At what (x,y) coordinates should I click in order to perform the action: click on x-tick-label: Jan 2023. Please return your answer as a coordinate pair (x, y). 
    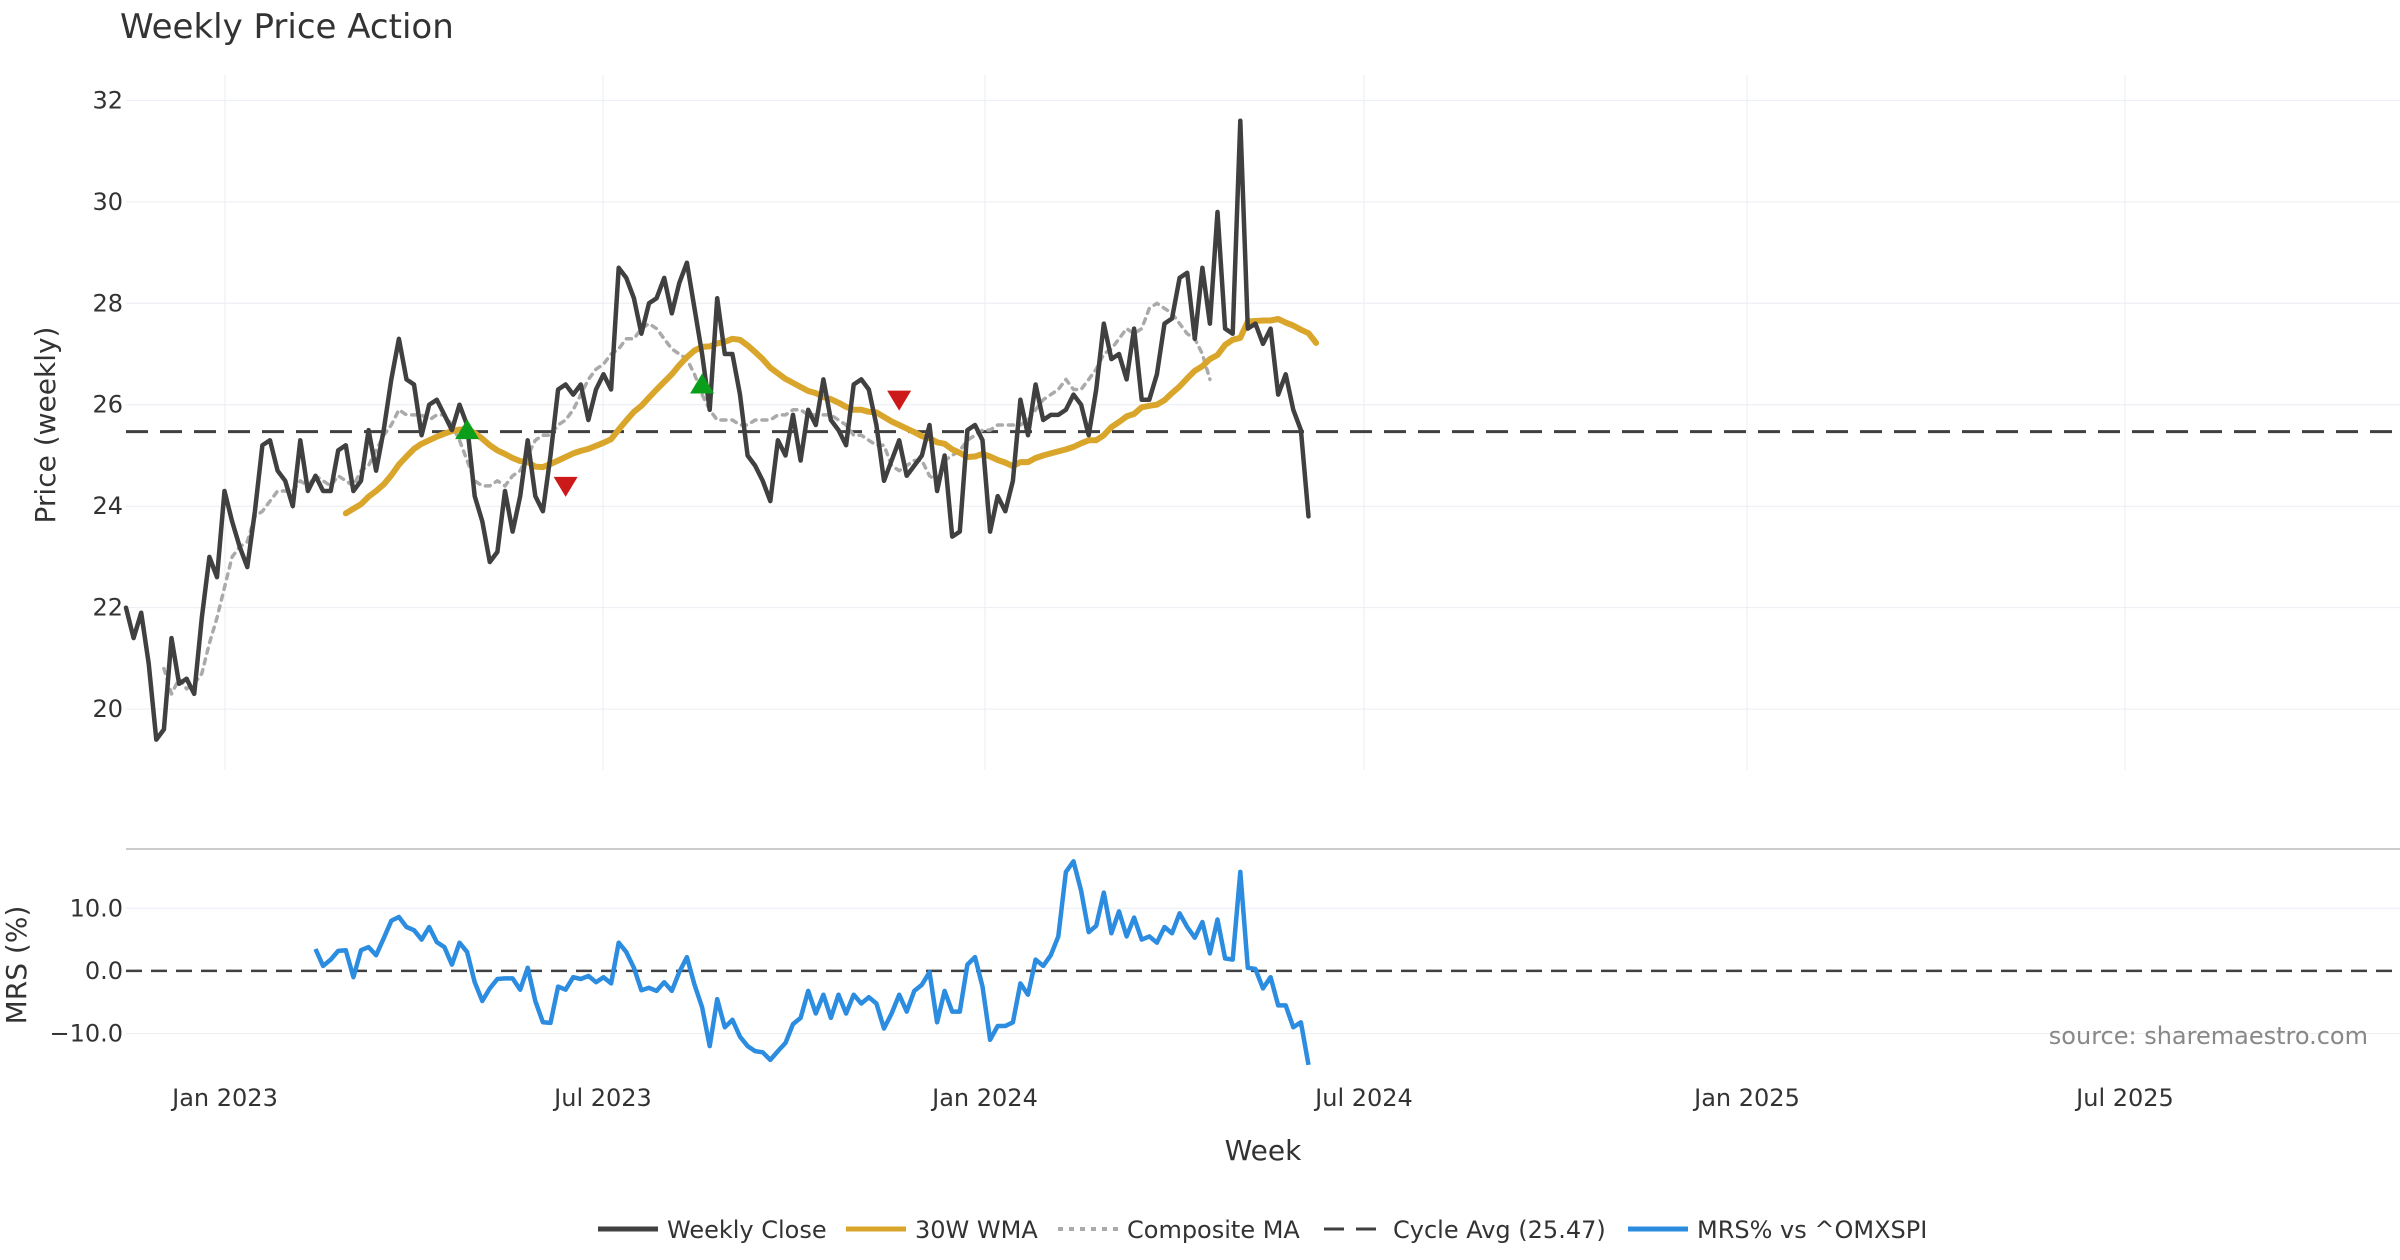
    Looking at the image, I should click on (224, 1098).